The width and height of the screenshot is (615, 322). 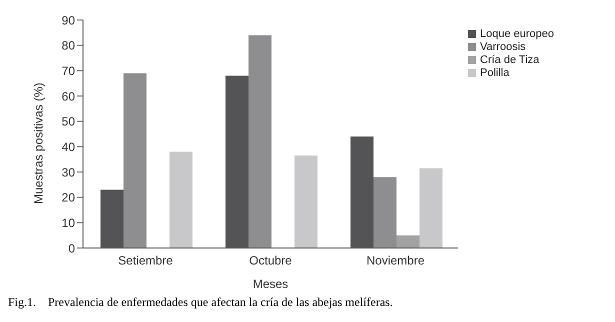 I want to click on x-tick-label: Setiembre, so click(x=146, y=261).